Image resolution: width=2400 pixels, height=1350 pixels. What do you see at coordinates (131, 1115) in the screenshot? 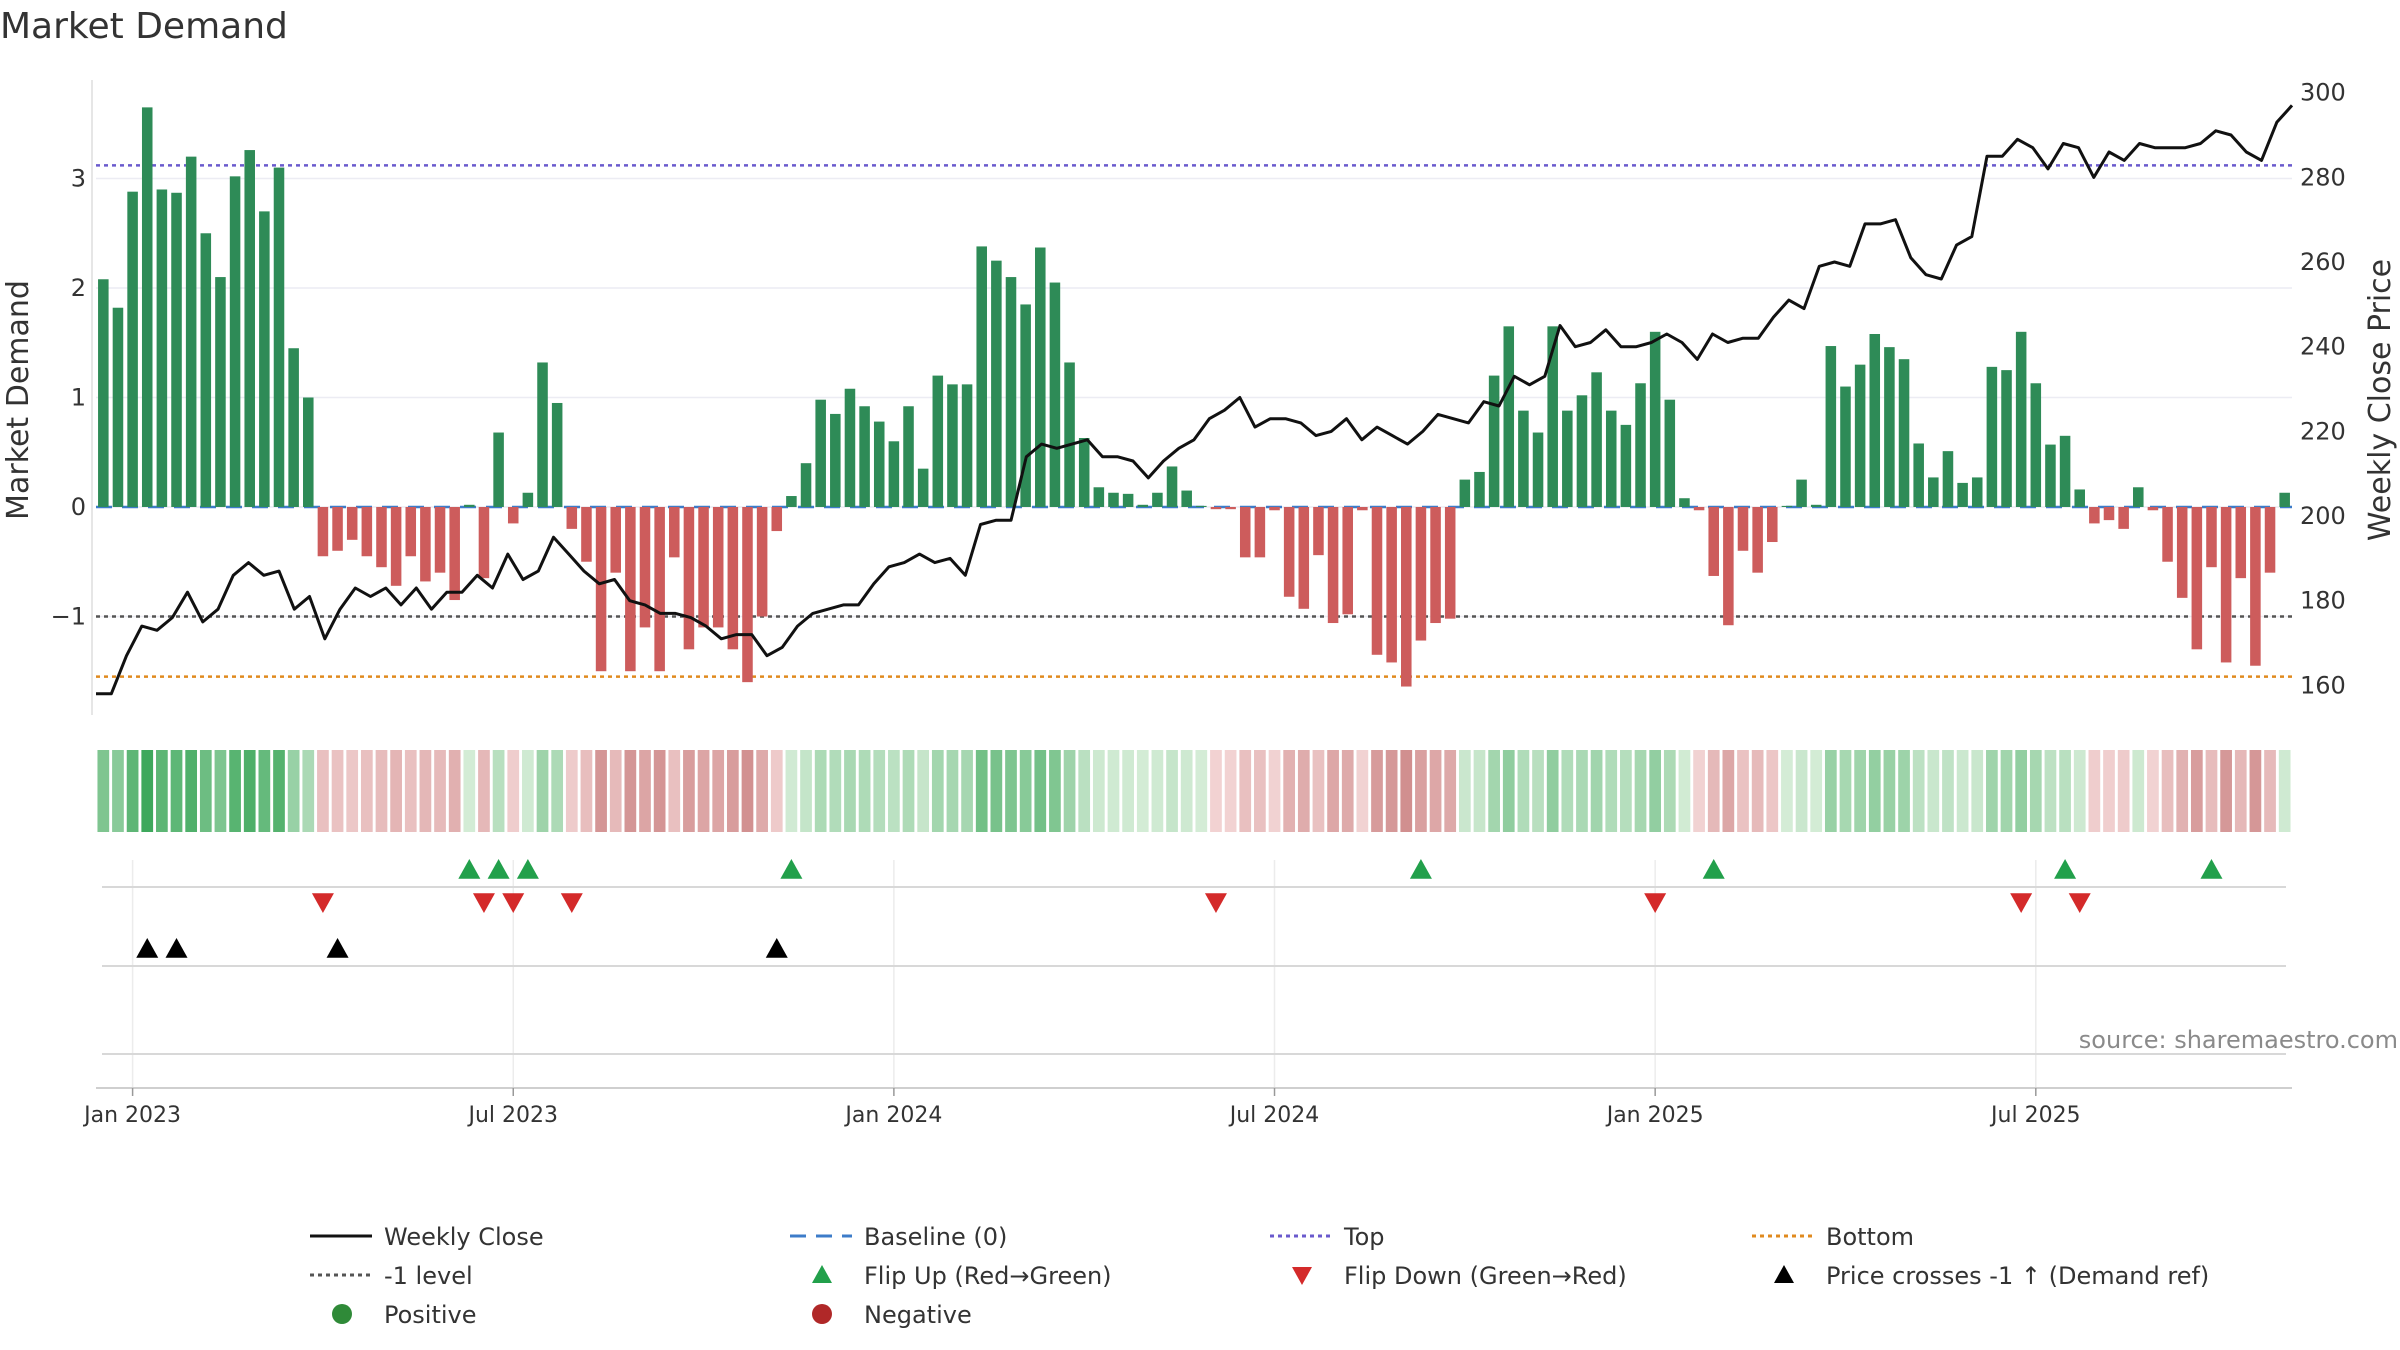
I see `x-tick-label: Jan 2023` at bounding box center [131, 1115].